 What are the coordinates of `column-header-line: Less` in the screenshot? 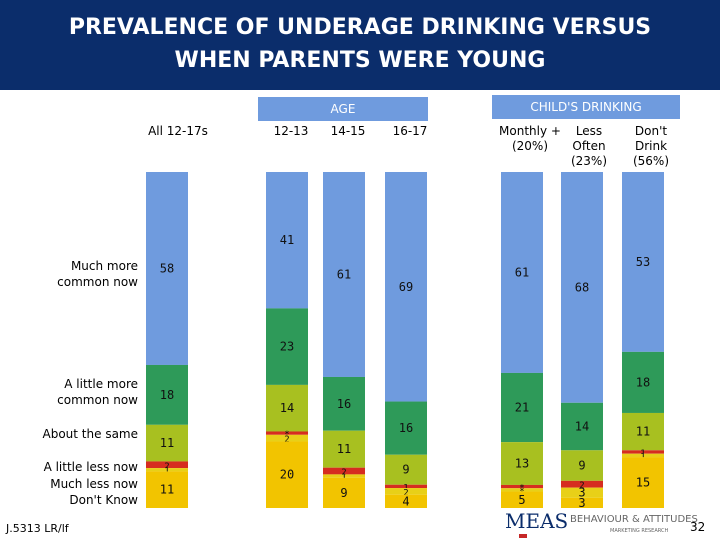 It's located at (589, 131).